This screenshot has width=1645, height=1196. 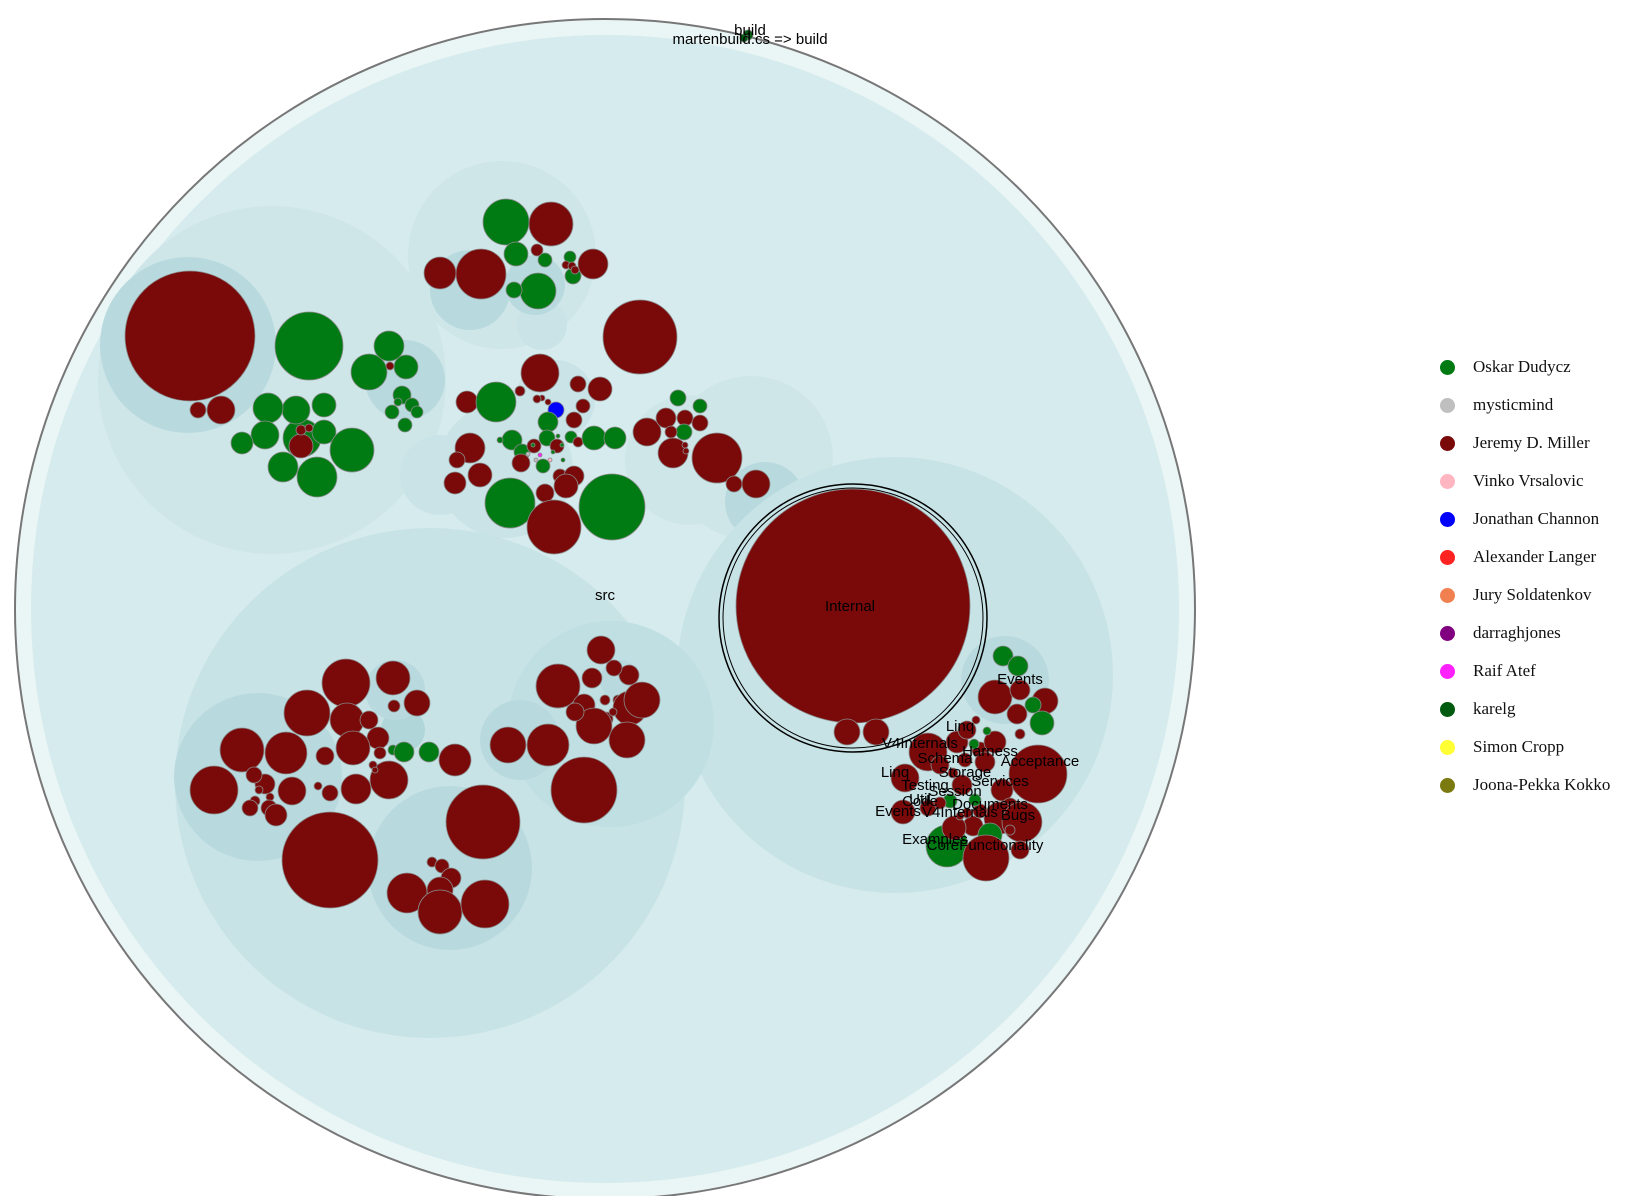 What do you see at coordinates (1525, 481) in the screenshot?
I see `legend-item: Vinko Vrsalovic` at bounding box center [1525, 481].